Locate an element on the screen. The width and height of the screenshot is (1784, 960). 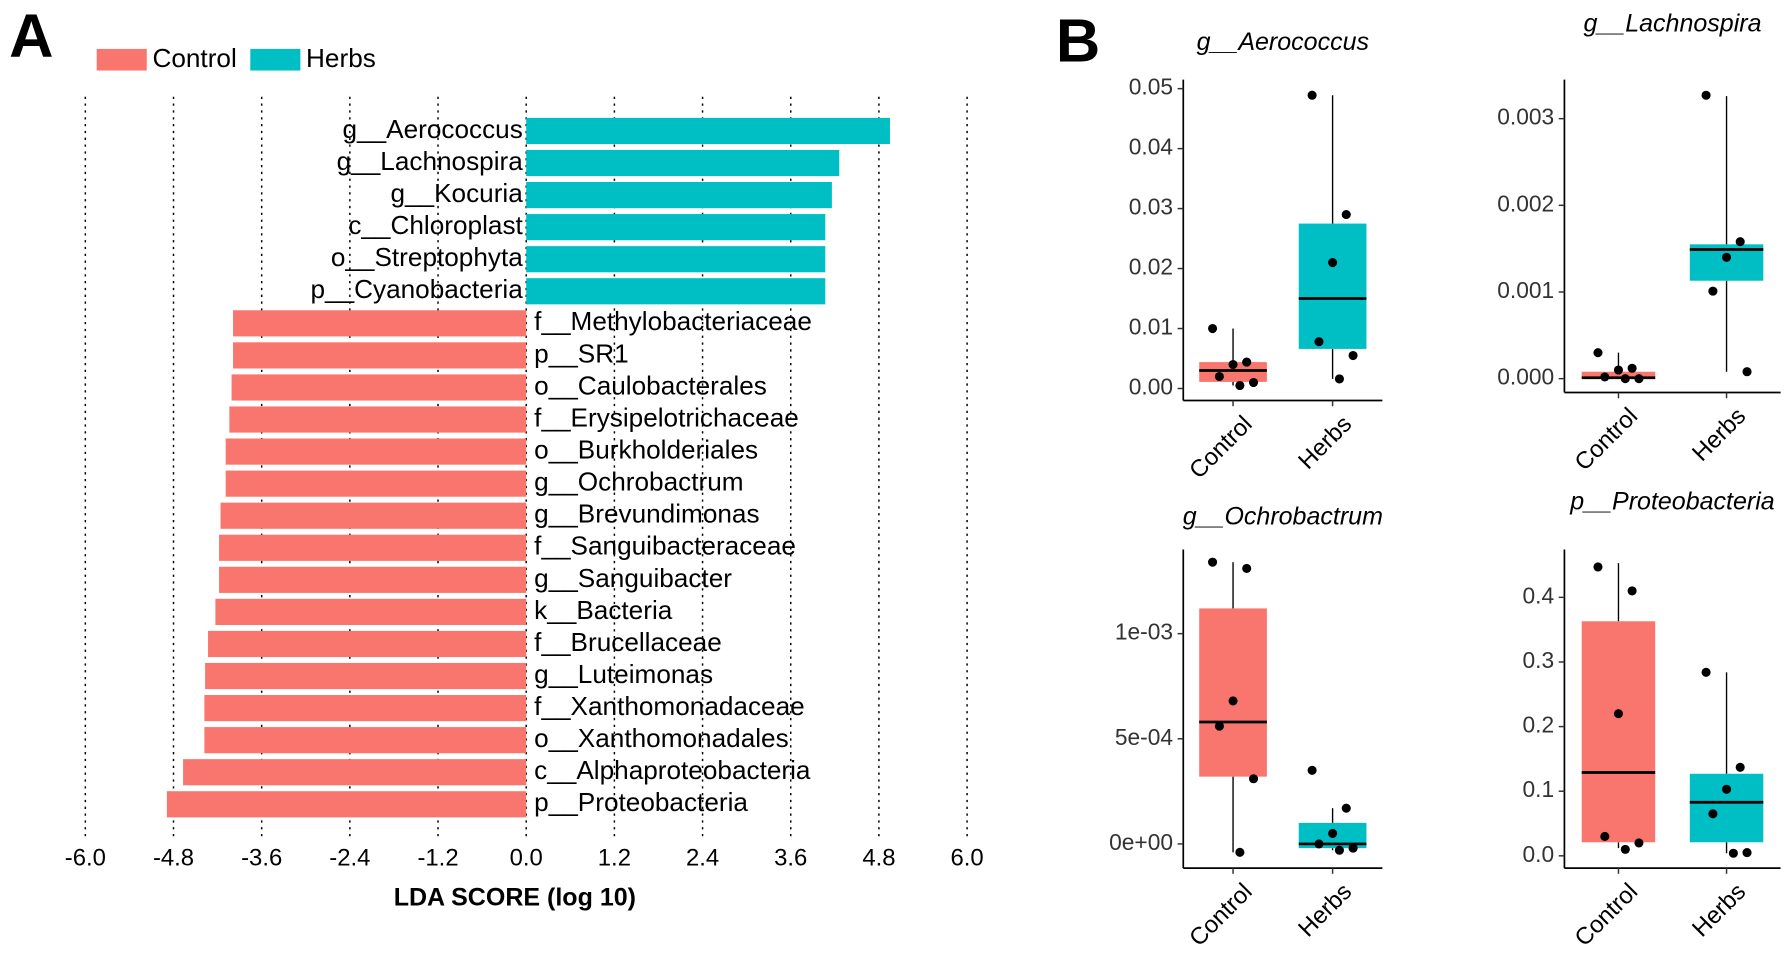
y-tick-label: 0.04 is located at coordinates (1151, 147).